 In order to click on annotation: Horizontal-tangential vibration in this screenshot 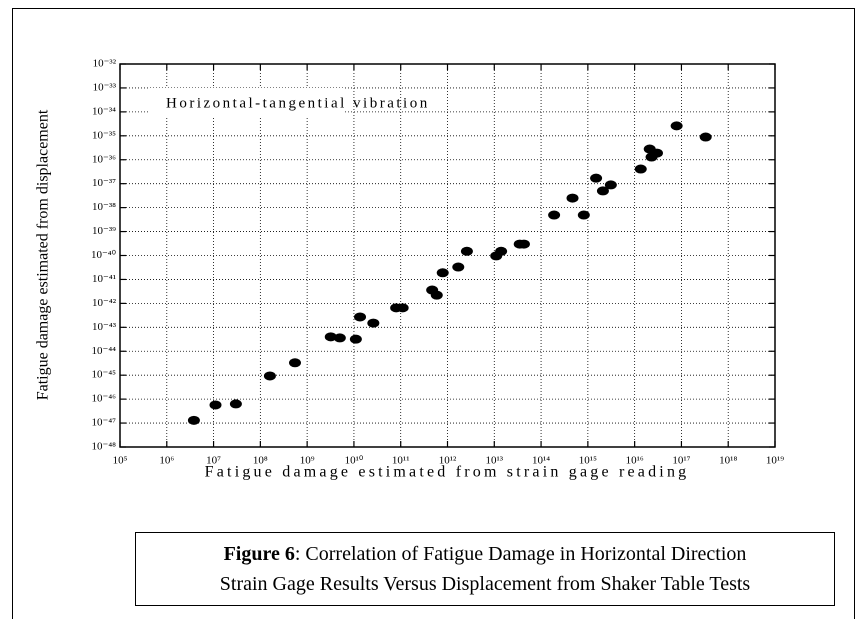, I will do `click(298, 103)`.